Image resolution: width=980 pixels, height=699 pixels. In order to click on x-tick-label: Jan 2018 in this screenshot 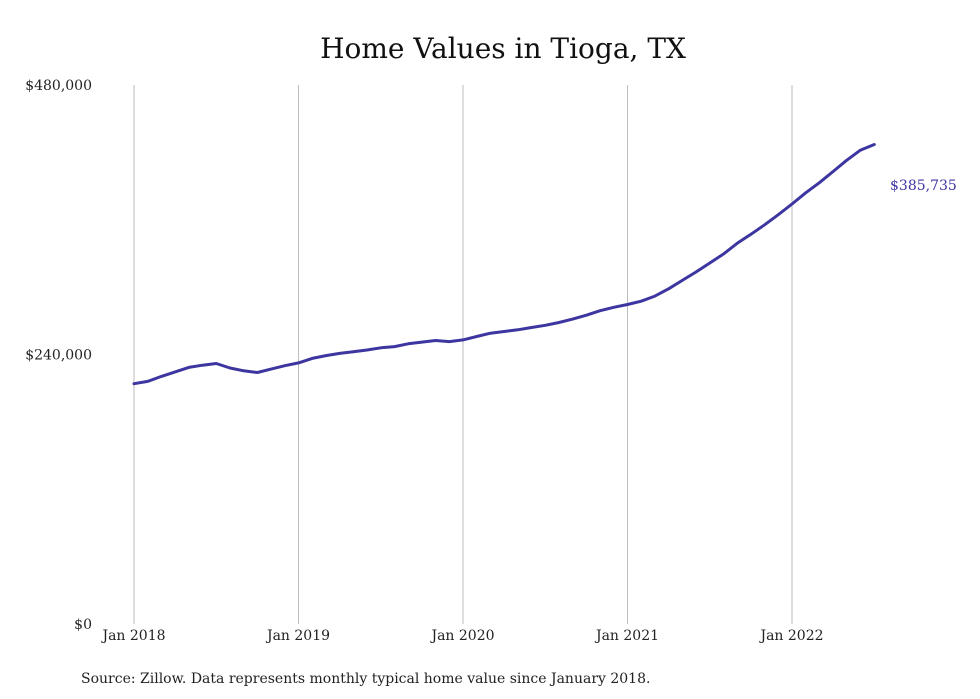, I will do `click(132, 636)`.